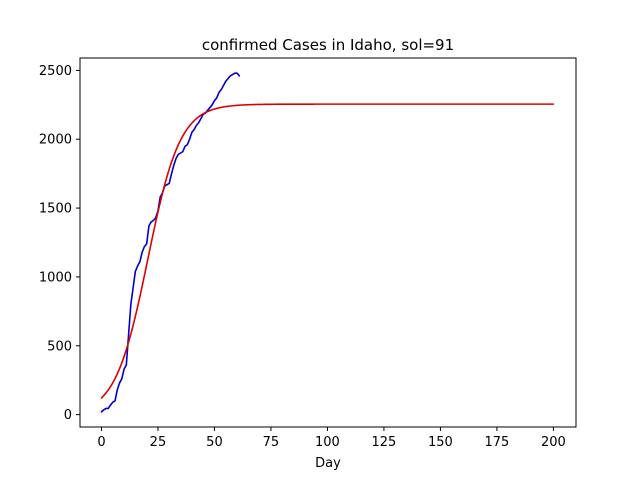 Image resolution: width=640 pixels, height=480 pixels. I want to click on x-tick-label: 125, so click(384, 442).